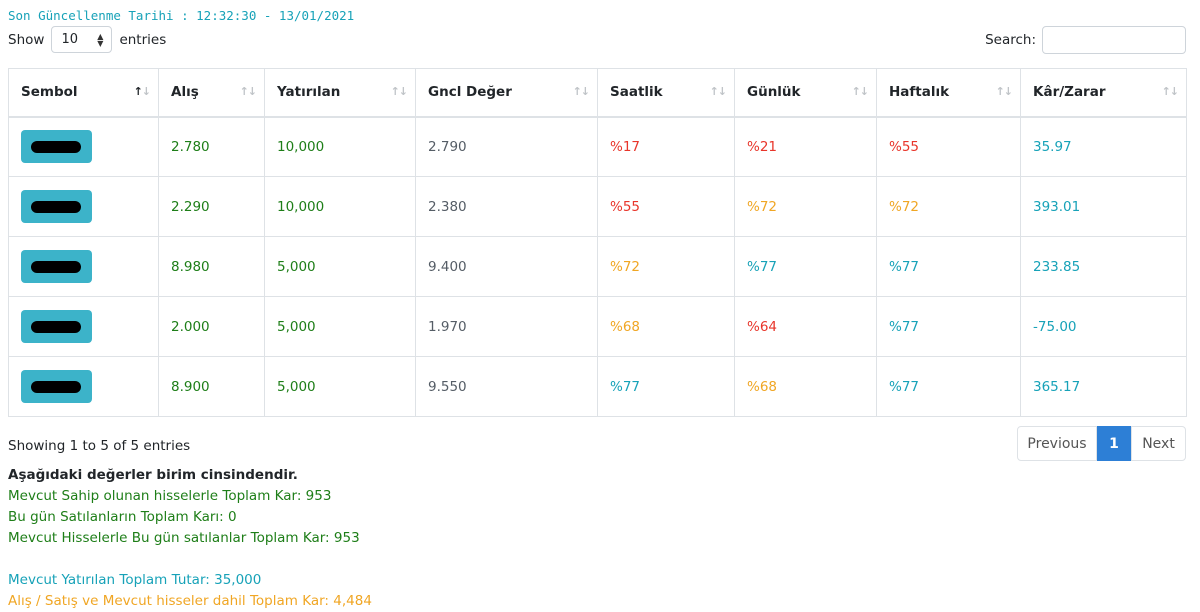  Describe the element at coordinates (143, 39) in the screenshot. I see `entries-label: entries` at that location.